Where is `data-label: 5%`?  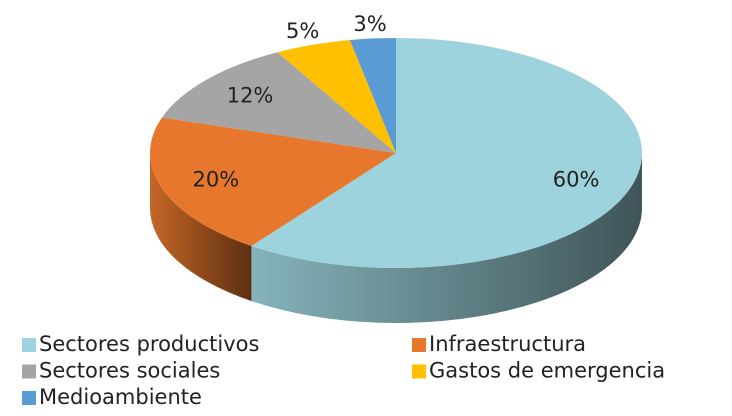 data-label: 5% is located at coordinates (302, 31).